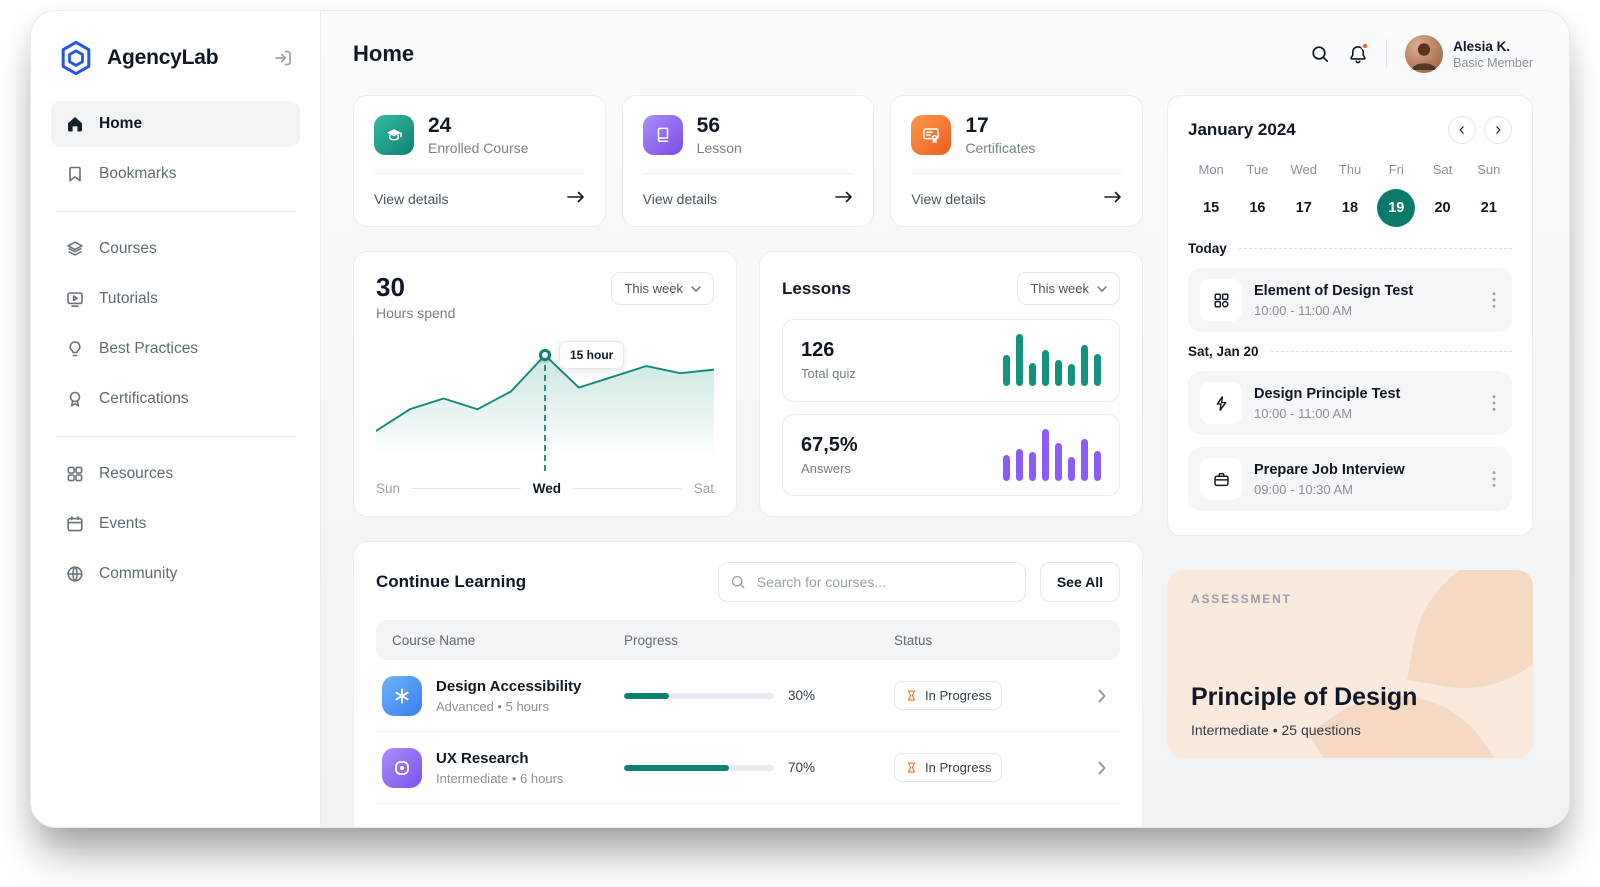 This screenshot has height=887, width=1600. What do you see at coordinates (1498, 130) in the screenshot?
I see `calendar-next-button` at bounding box center [1498, 130].